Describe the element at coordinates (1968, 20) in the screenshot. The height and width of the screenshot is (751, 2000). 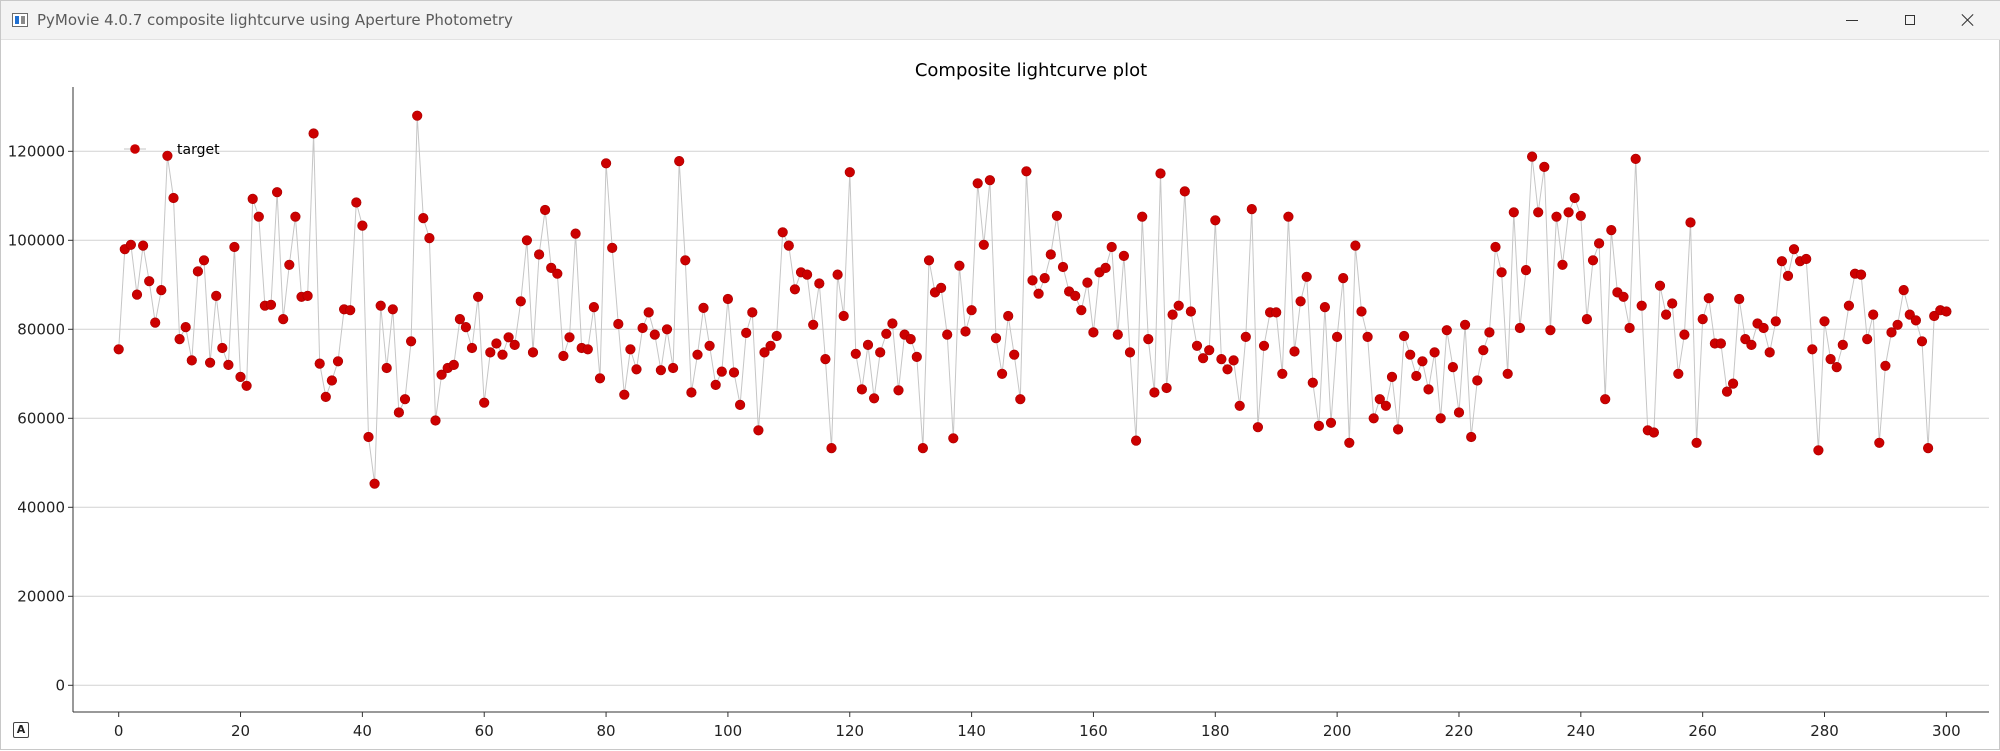
I see `close-button` at that location.